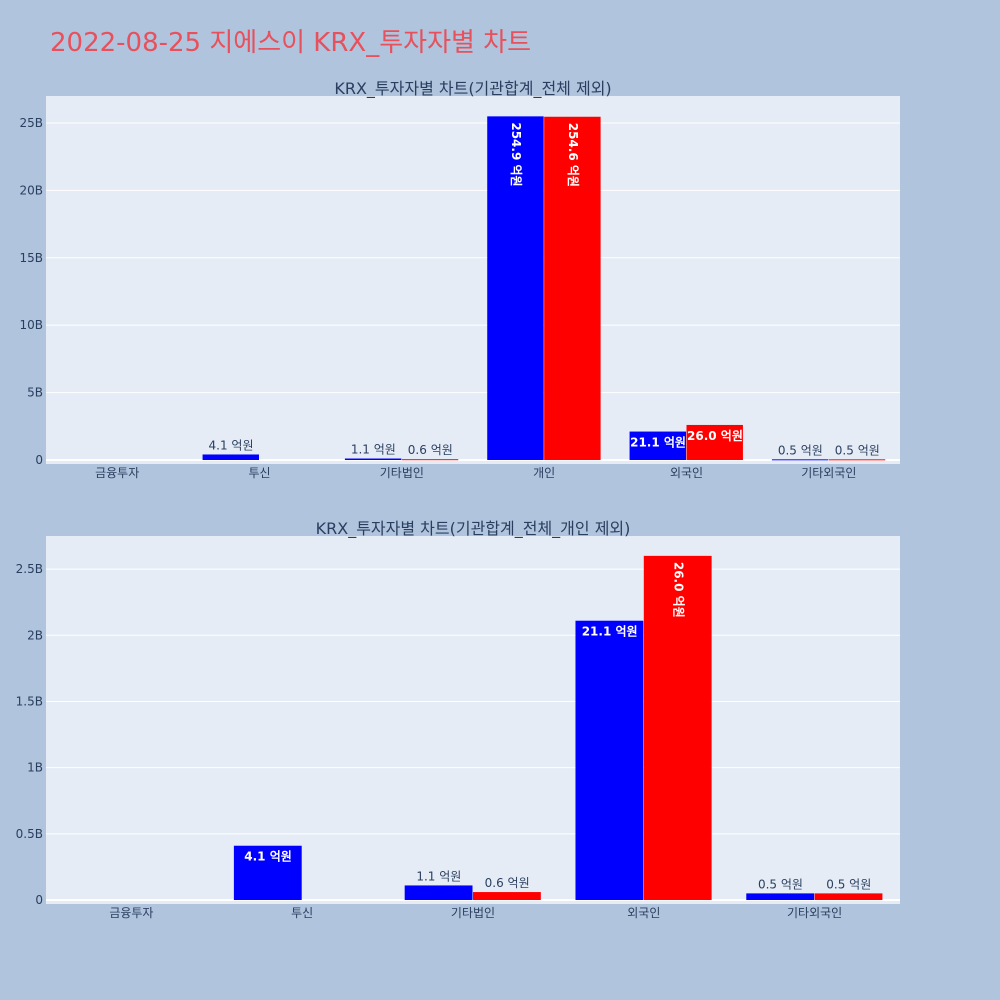  What do you see at coordinates (573, 155) in the screenshot?
I see `bar-data-label: 254.6 억원` at bounding box center [573, 155].